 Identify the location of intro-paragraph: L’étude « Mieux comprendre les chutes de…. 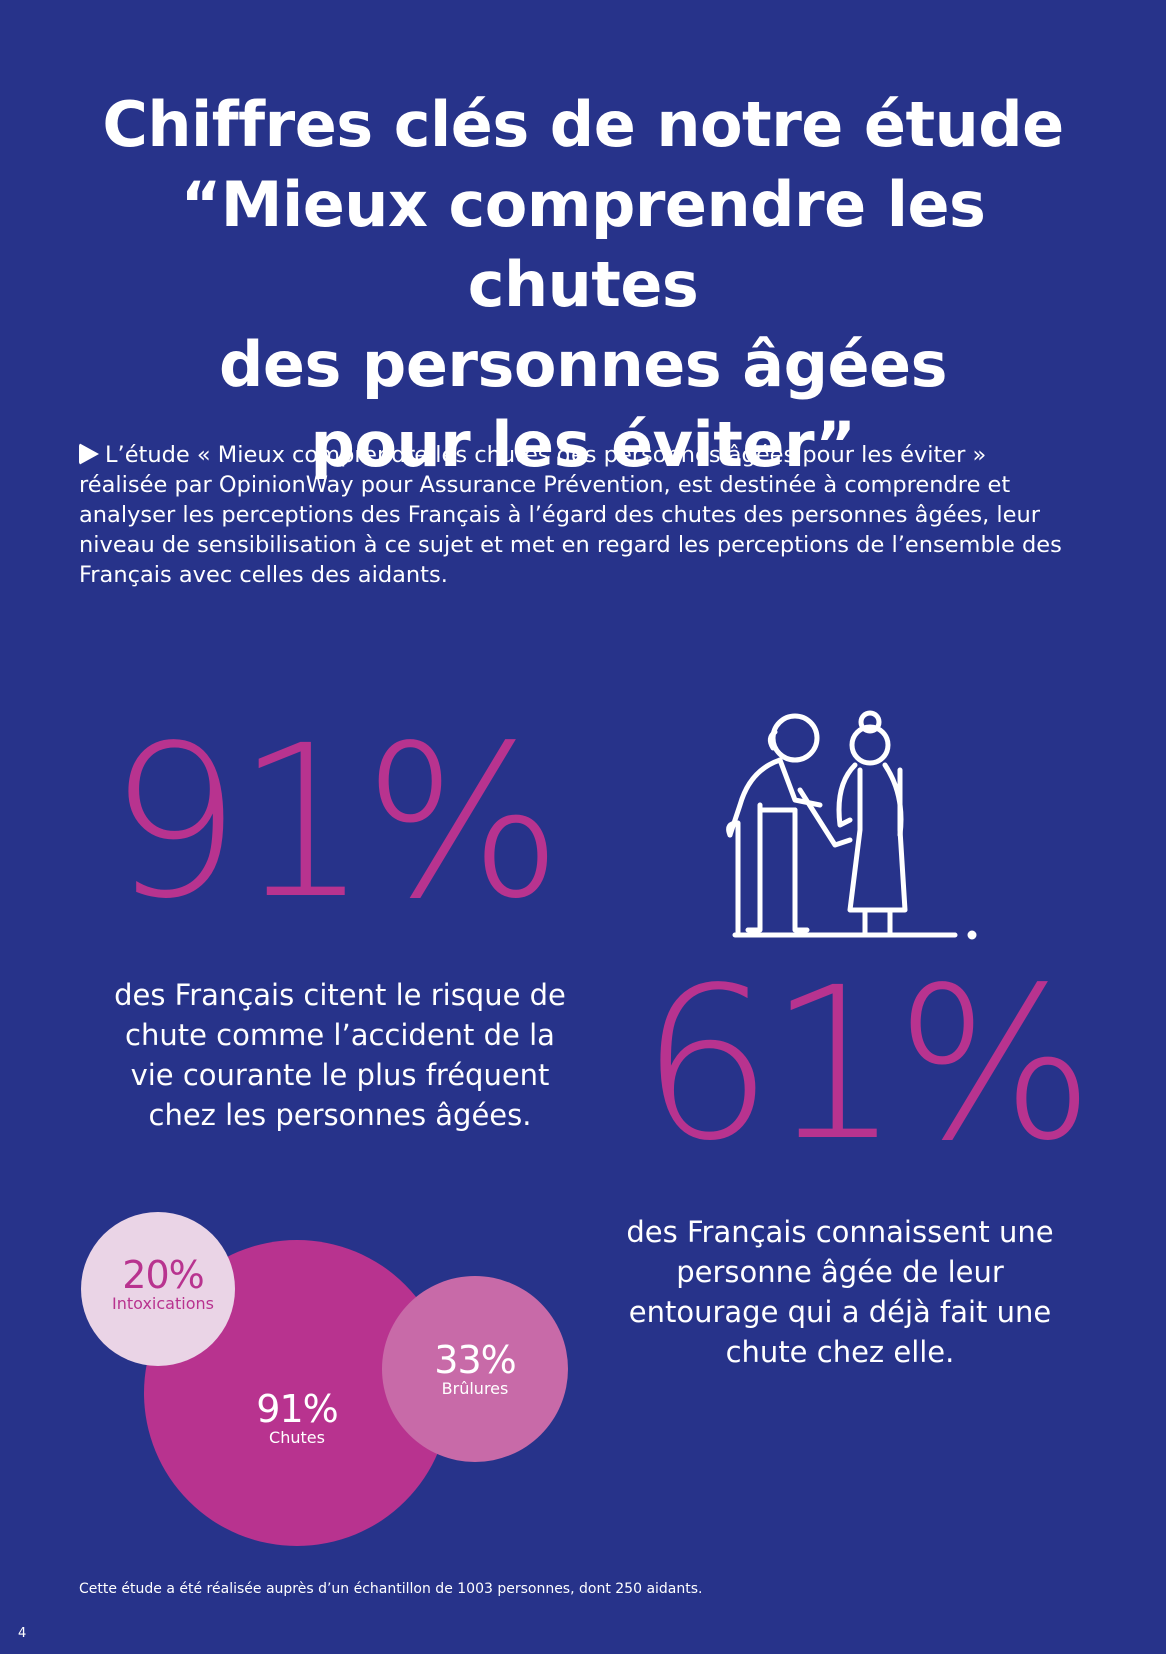
(579, 515).